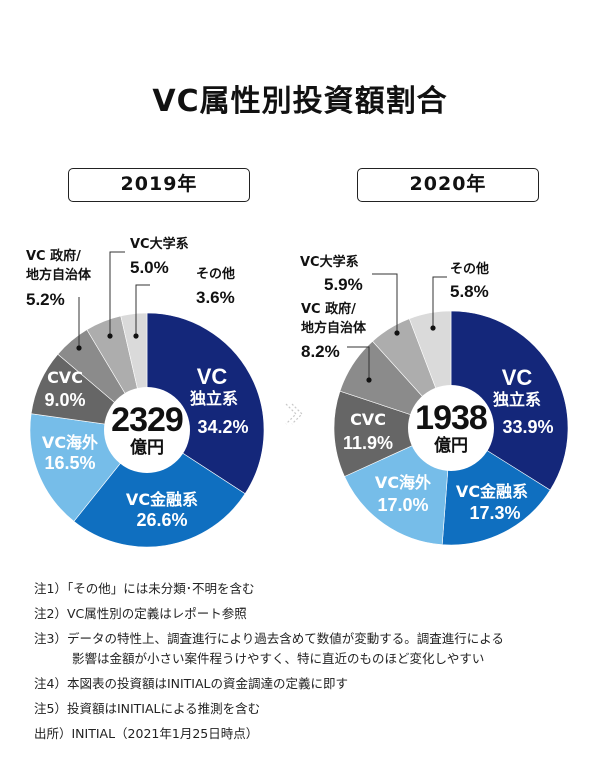 Image resolution: width=600 pixels, height=778 pixels. I want to click on total-unit-2019: 億円, so click(147, 448).